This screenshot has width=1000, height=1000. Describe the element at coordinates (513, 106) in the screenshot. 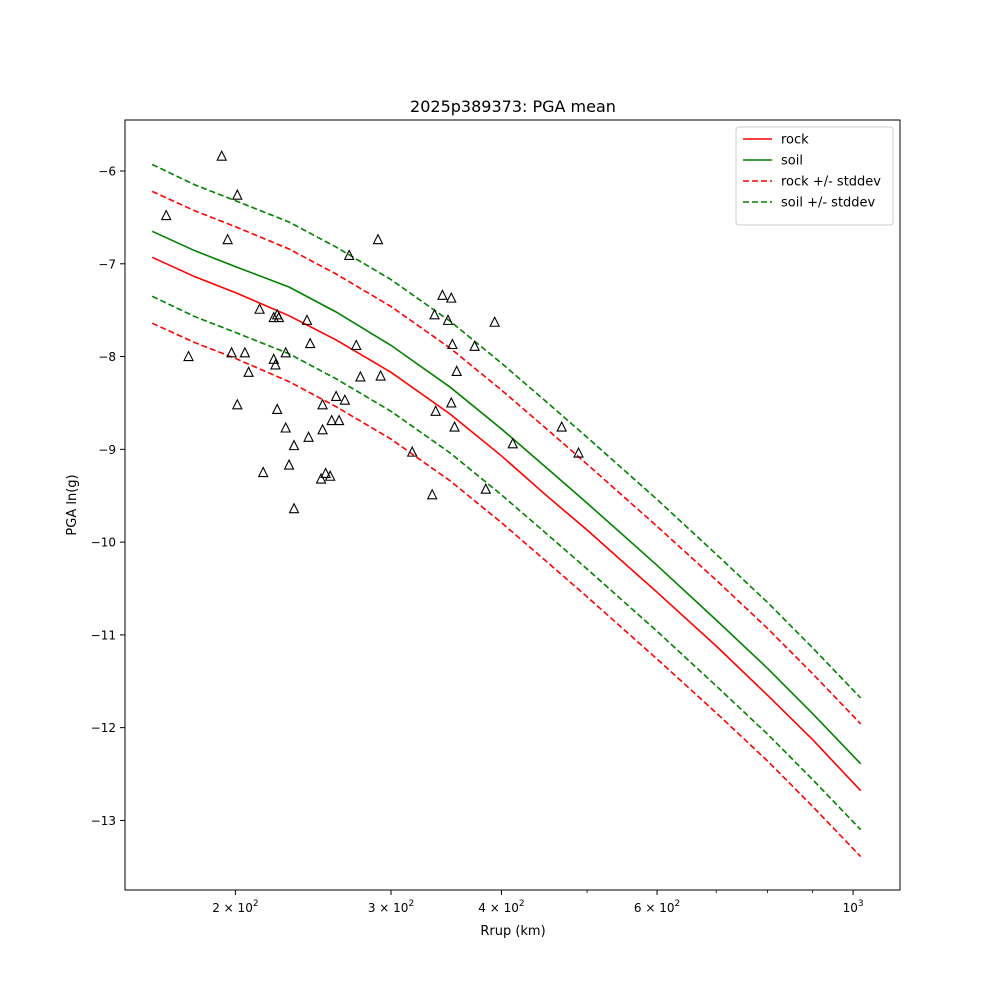

I see `chart-title: 2025p389373: PGA mean` at that location.